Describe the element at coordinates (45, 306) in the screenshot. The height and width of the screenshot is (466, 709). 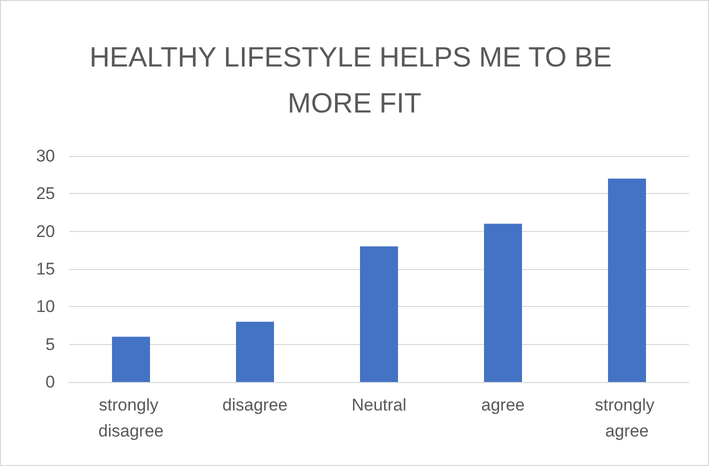
I see `y-tick-label: 10` at that location.